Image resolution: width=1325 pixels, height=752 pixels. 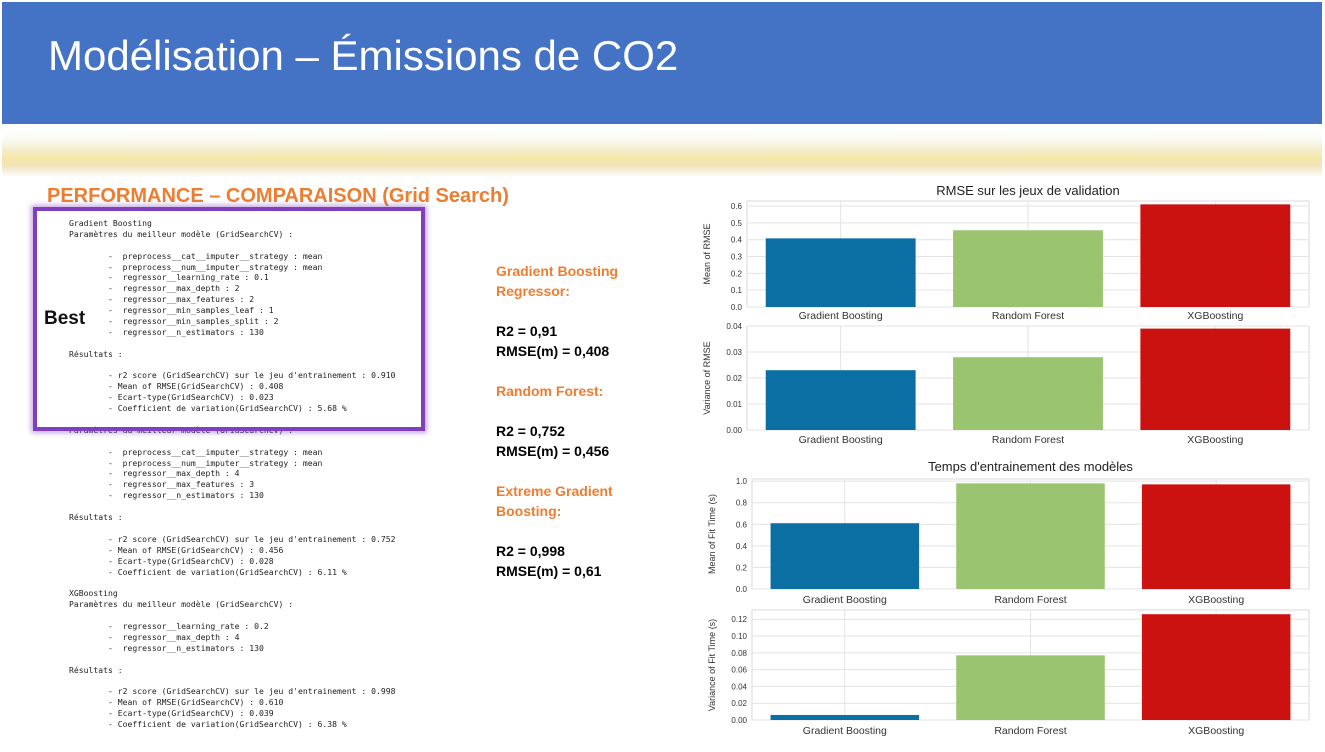 I want to click on xgb-heading: Extreme Gradient Boosting:, so click(x=554, y=501).